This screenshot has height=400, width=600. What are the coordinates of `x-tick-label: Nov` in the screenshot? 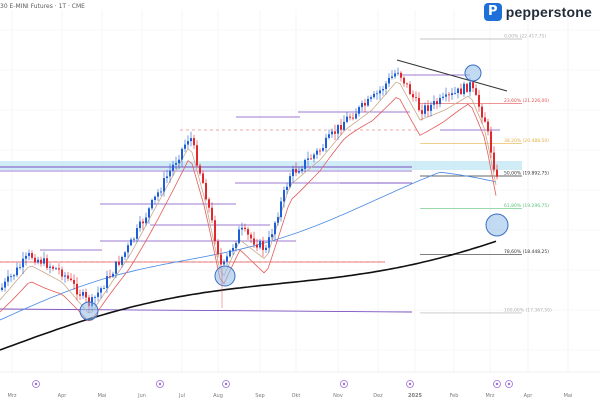 It's located at (338, 396).